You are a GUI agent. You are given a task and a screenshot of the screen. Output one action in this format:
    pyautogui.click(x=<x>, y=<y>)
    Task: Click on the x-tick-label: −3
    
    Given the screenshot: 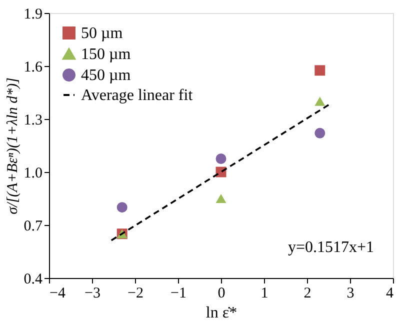 What is the action you would take?
    pyautogui.click(x=92, y=294)
    